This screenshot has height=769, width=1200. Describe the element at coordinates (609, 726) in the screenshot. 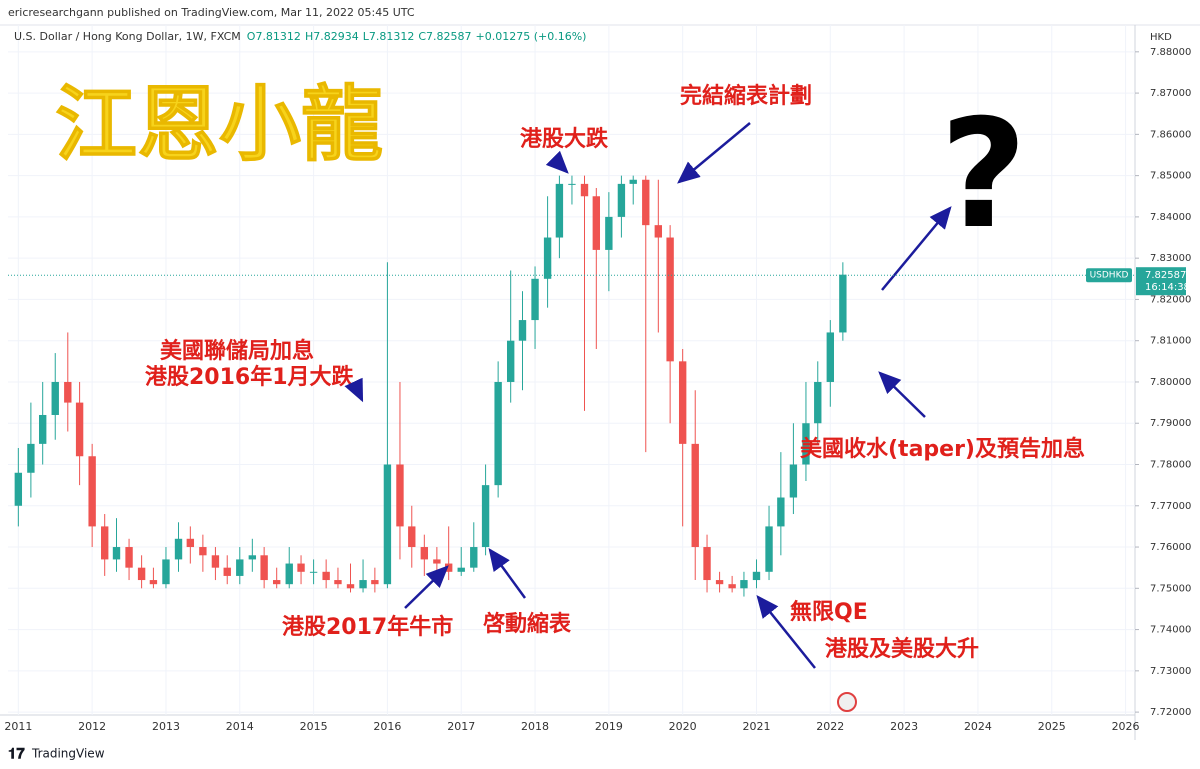

I see `x-tick-label: 2019` at that location.